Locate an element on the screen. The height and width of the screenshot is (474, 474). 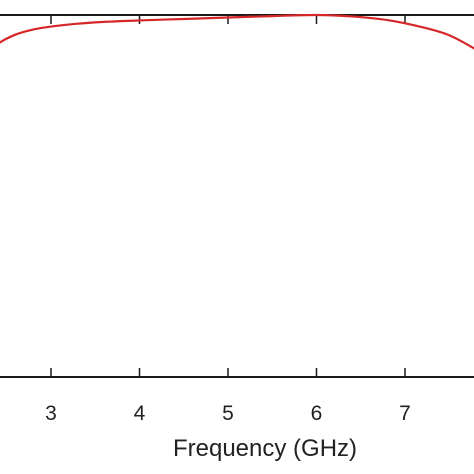
x-axis-tick-labels: 3 4 5 6 7 is located at coordinates (228, 413).